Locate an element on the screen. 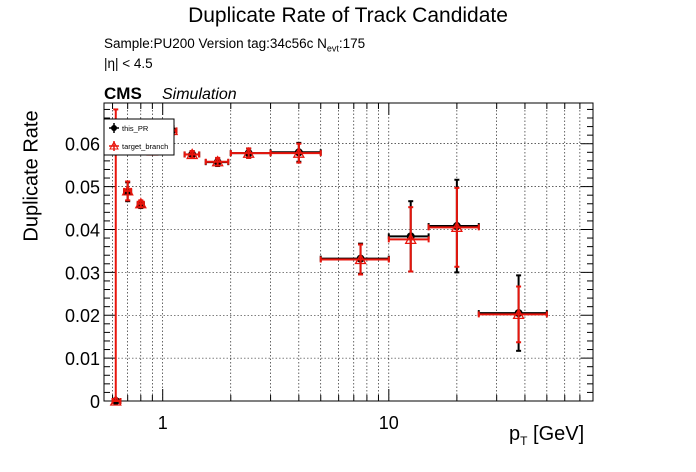 Image resolution: width=696 pixels, height=472 pixels. y-axis-label: Duplicate Rate is located at coordinates (31, 176).